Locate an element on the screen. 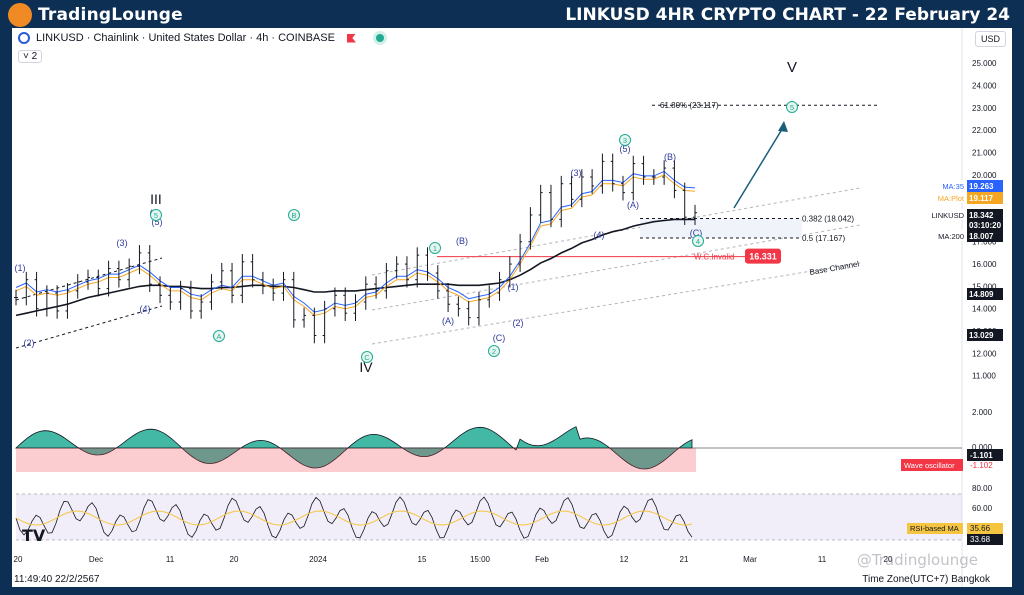 This screenshot has height=595, width=1024. y-tick-label: 22.000 is located at coordinates (984, 130).